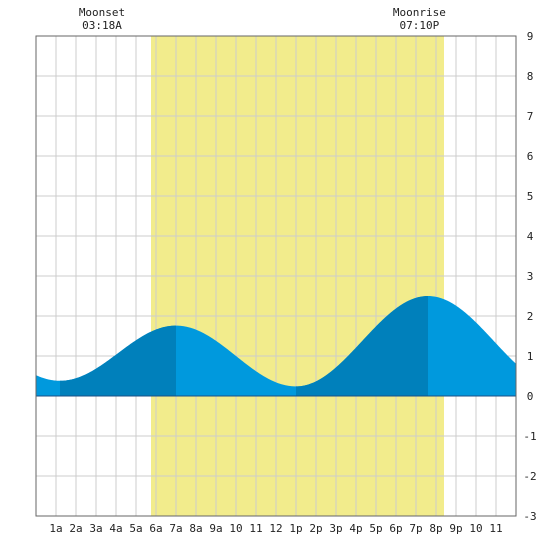  What do you see at coordinates (530, 76) in the screenshot?
I see `y-tick-label: 8` at bounding box center [530, 76].